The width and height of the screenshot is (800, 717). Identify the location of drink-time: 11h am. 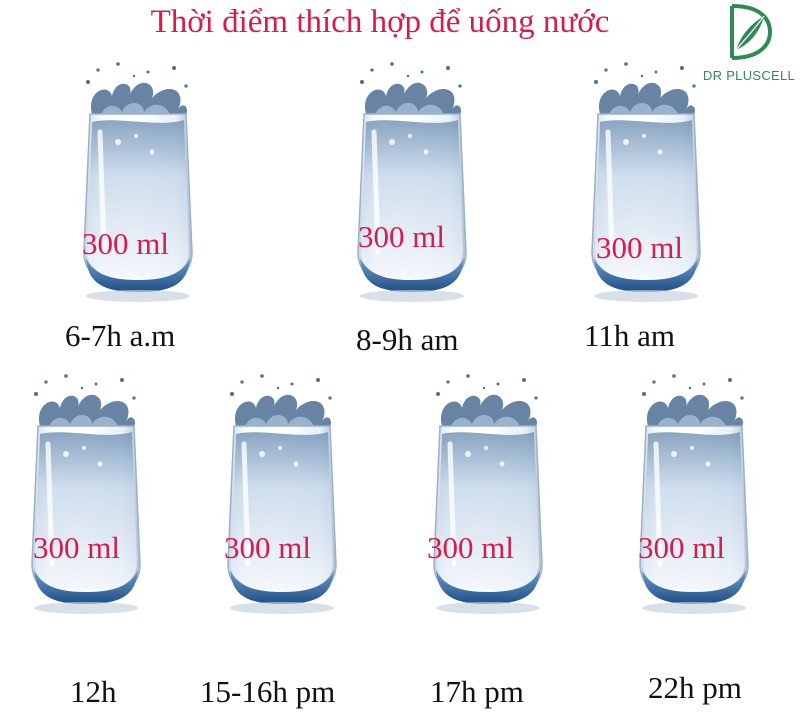
(629, 335).